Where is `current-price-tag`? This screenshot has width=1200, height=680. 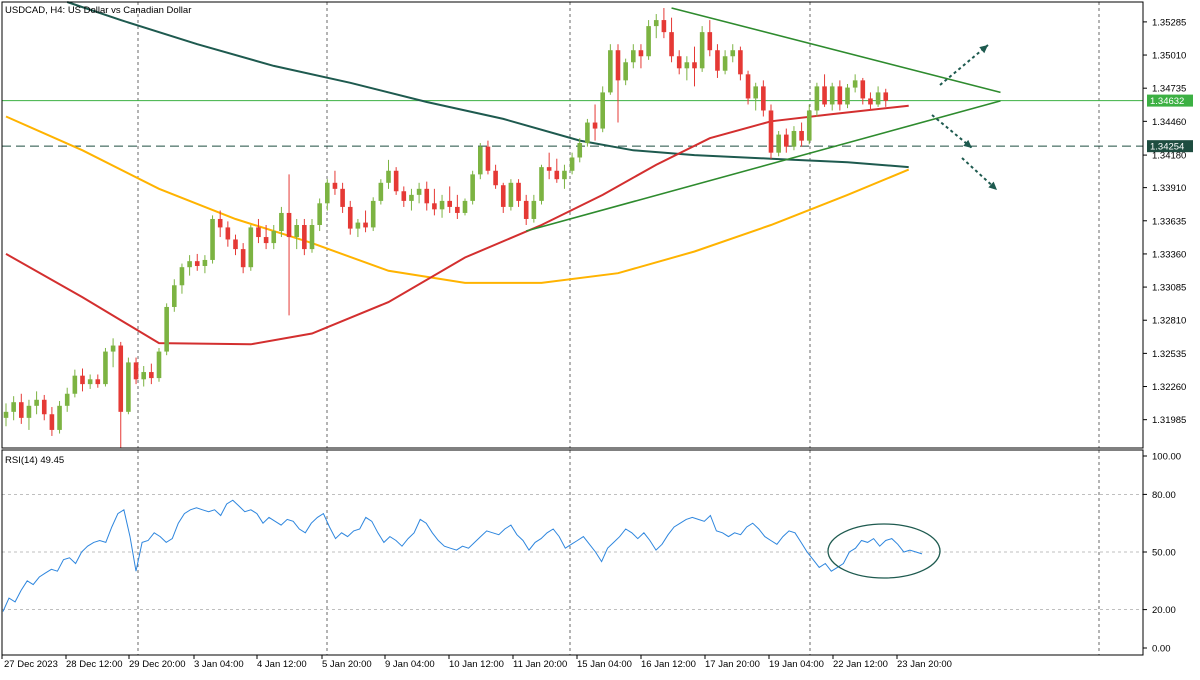
current-price-tag is located at coordinates (1170, 100).